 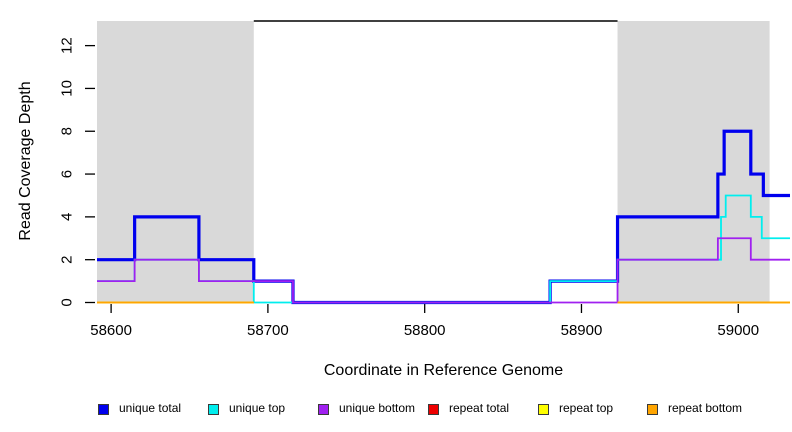 What do you see at coordinates (213, 409) in the screenshot?
I see `legend-swatch-unique-top` at bounding box center [213, 409].